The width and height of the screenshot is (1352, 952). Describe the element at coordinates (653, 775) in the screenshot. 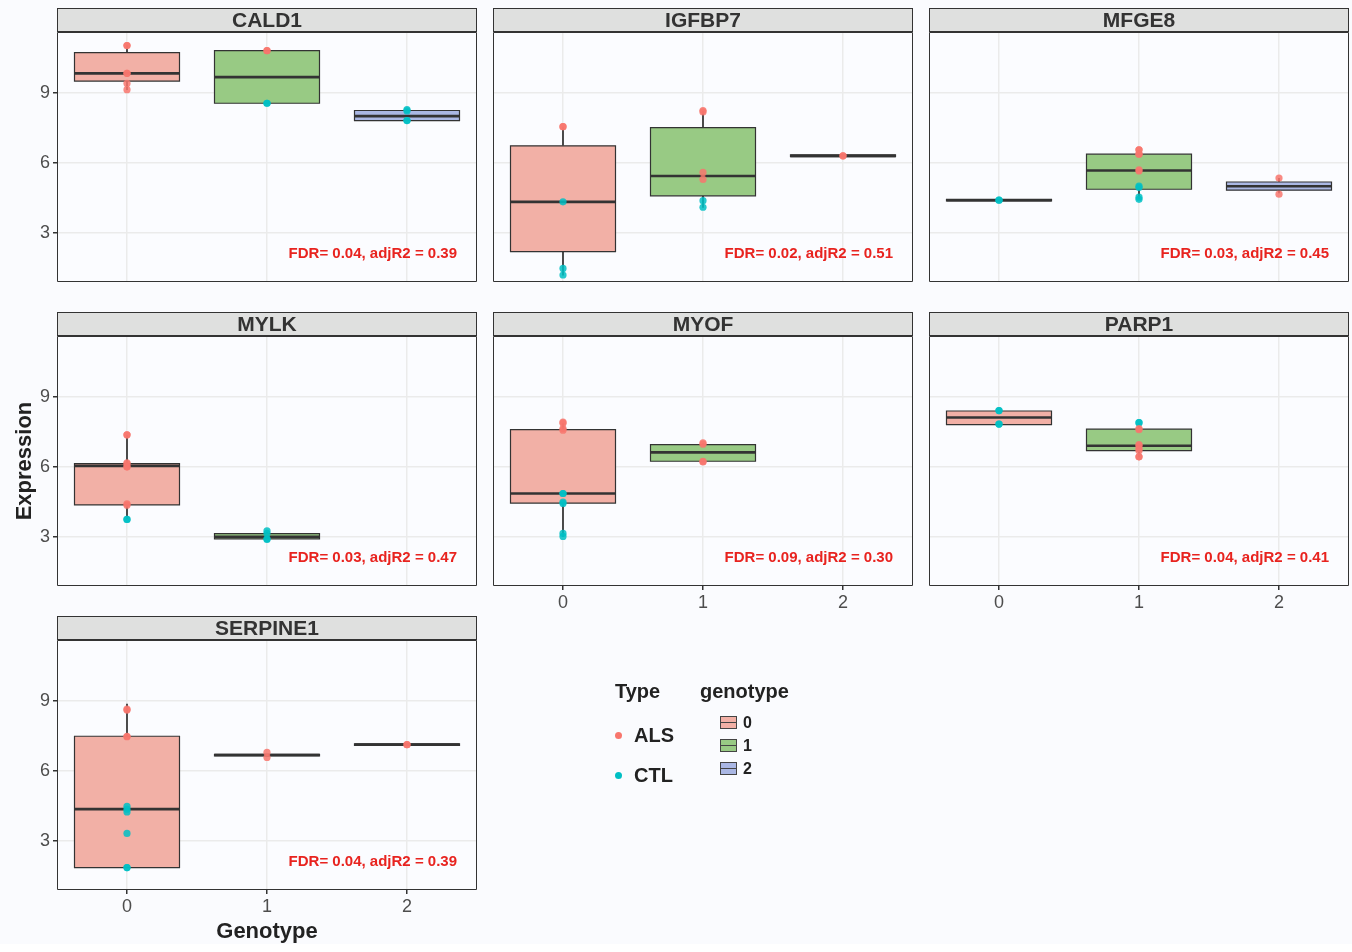

I see `legend-label: CTL` at that location.